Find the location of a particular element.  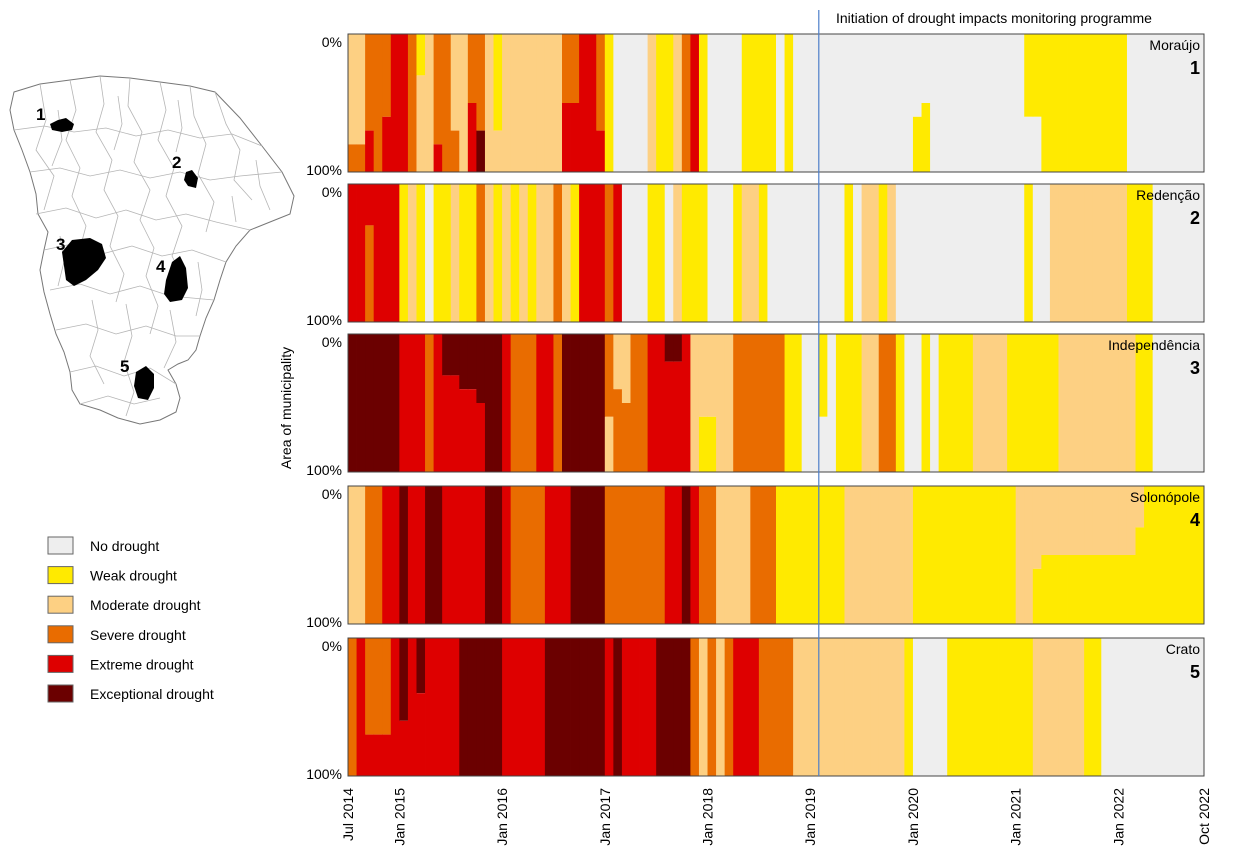

legend-label-exceptional-drought: Exceptional drought is located at coordinates (152, 694).